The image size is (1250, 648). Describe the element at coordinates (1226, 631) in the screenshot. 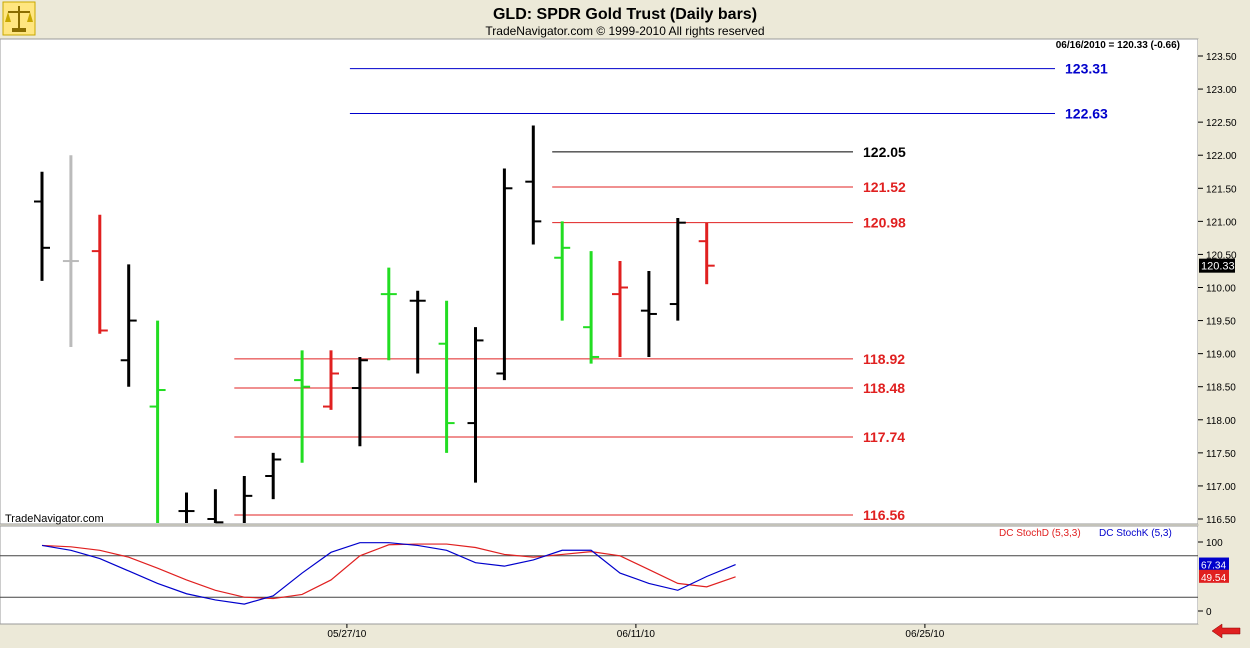

I see `scroll-left-arrow-icon` at that location.